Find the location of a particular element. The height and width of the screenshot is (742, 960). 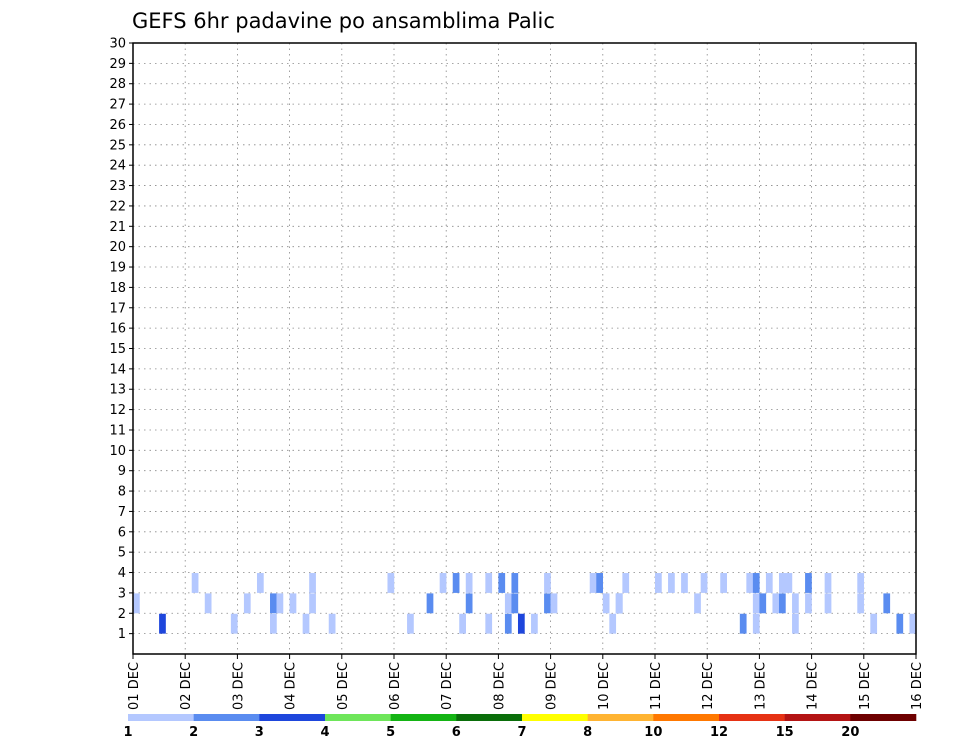

legend-label: 2 is located at coordinates (193, 732).